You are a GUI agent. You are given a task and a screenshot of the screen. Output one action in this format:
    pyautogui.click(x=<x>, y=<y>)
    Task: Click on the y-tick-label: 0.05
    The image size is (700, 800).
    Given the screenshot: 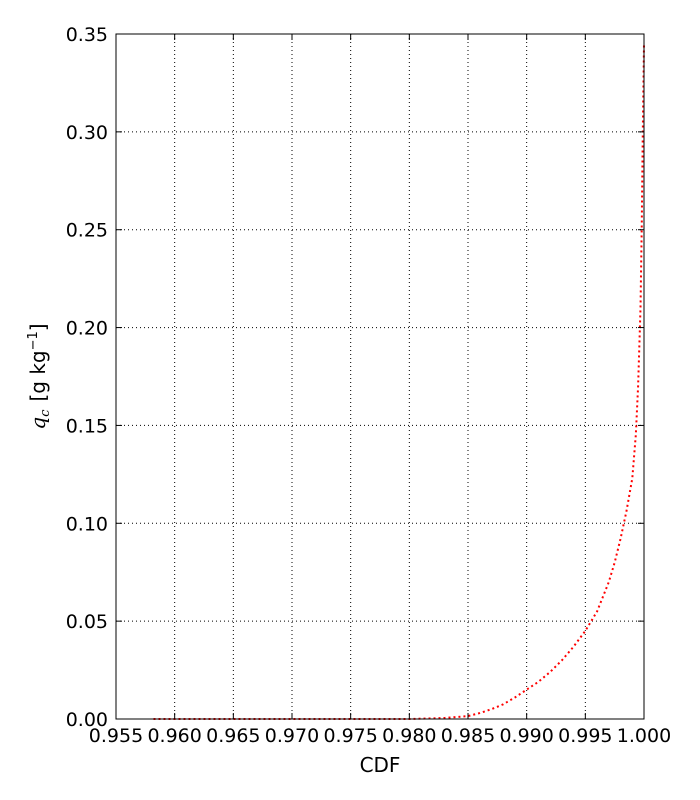 What is the action you would take?
    pyautogui.click(x=87, y=622)
    